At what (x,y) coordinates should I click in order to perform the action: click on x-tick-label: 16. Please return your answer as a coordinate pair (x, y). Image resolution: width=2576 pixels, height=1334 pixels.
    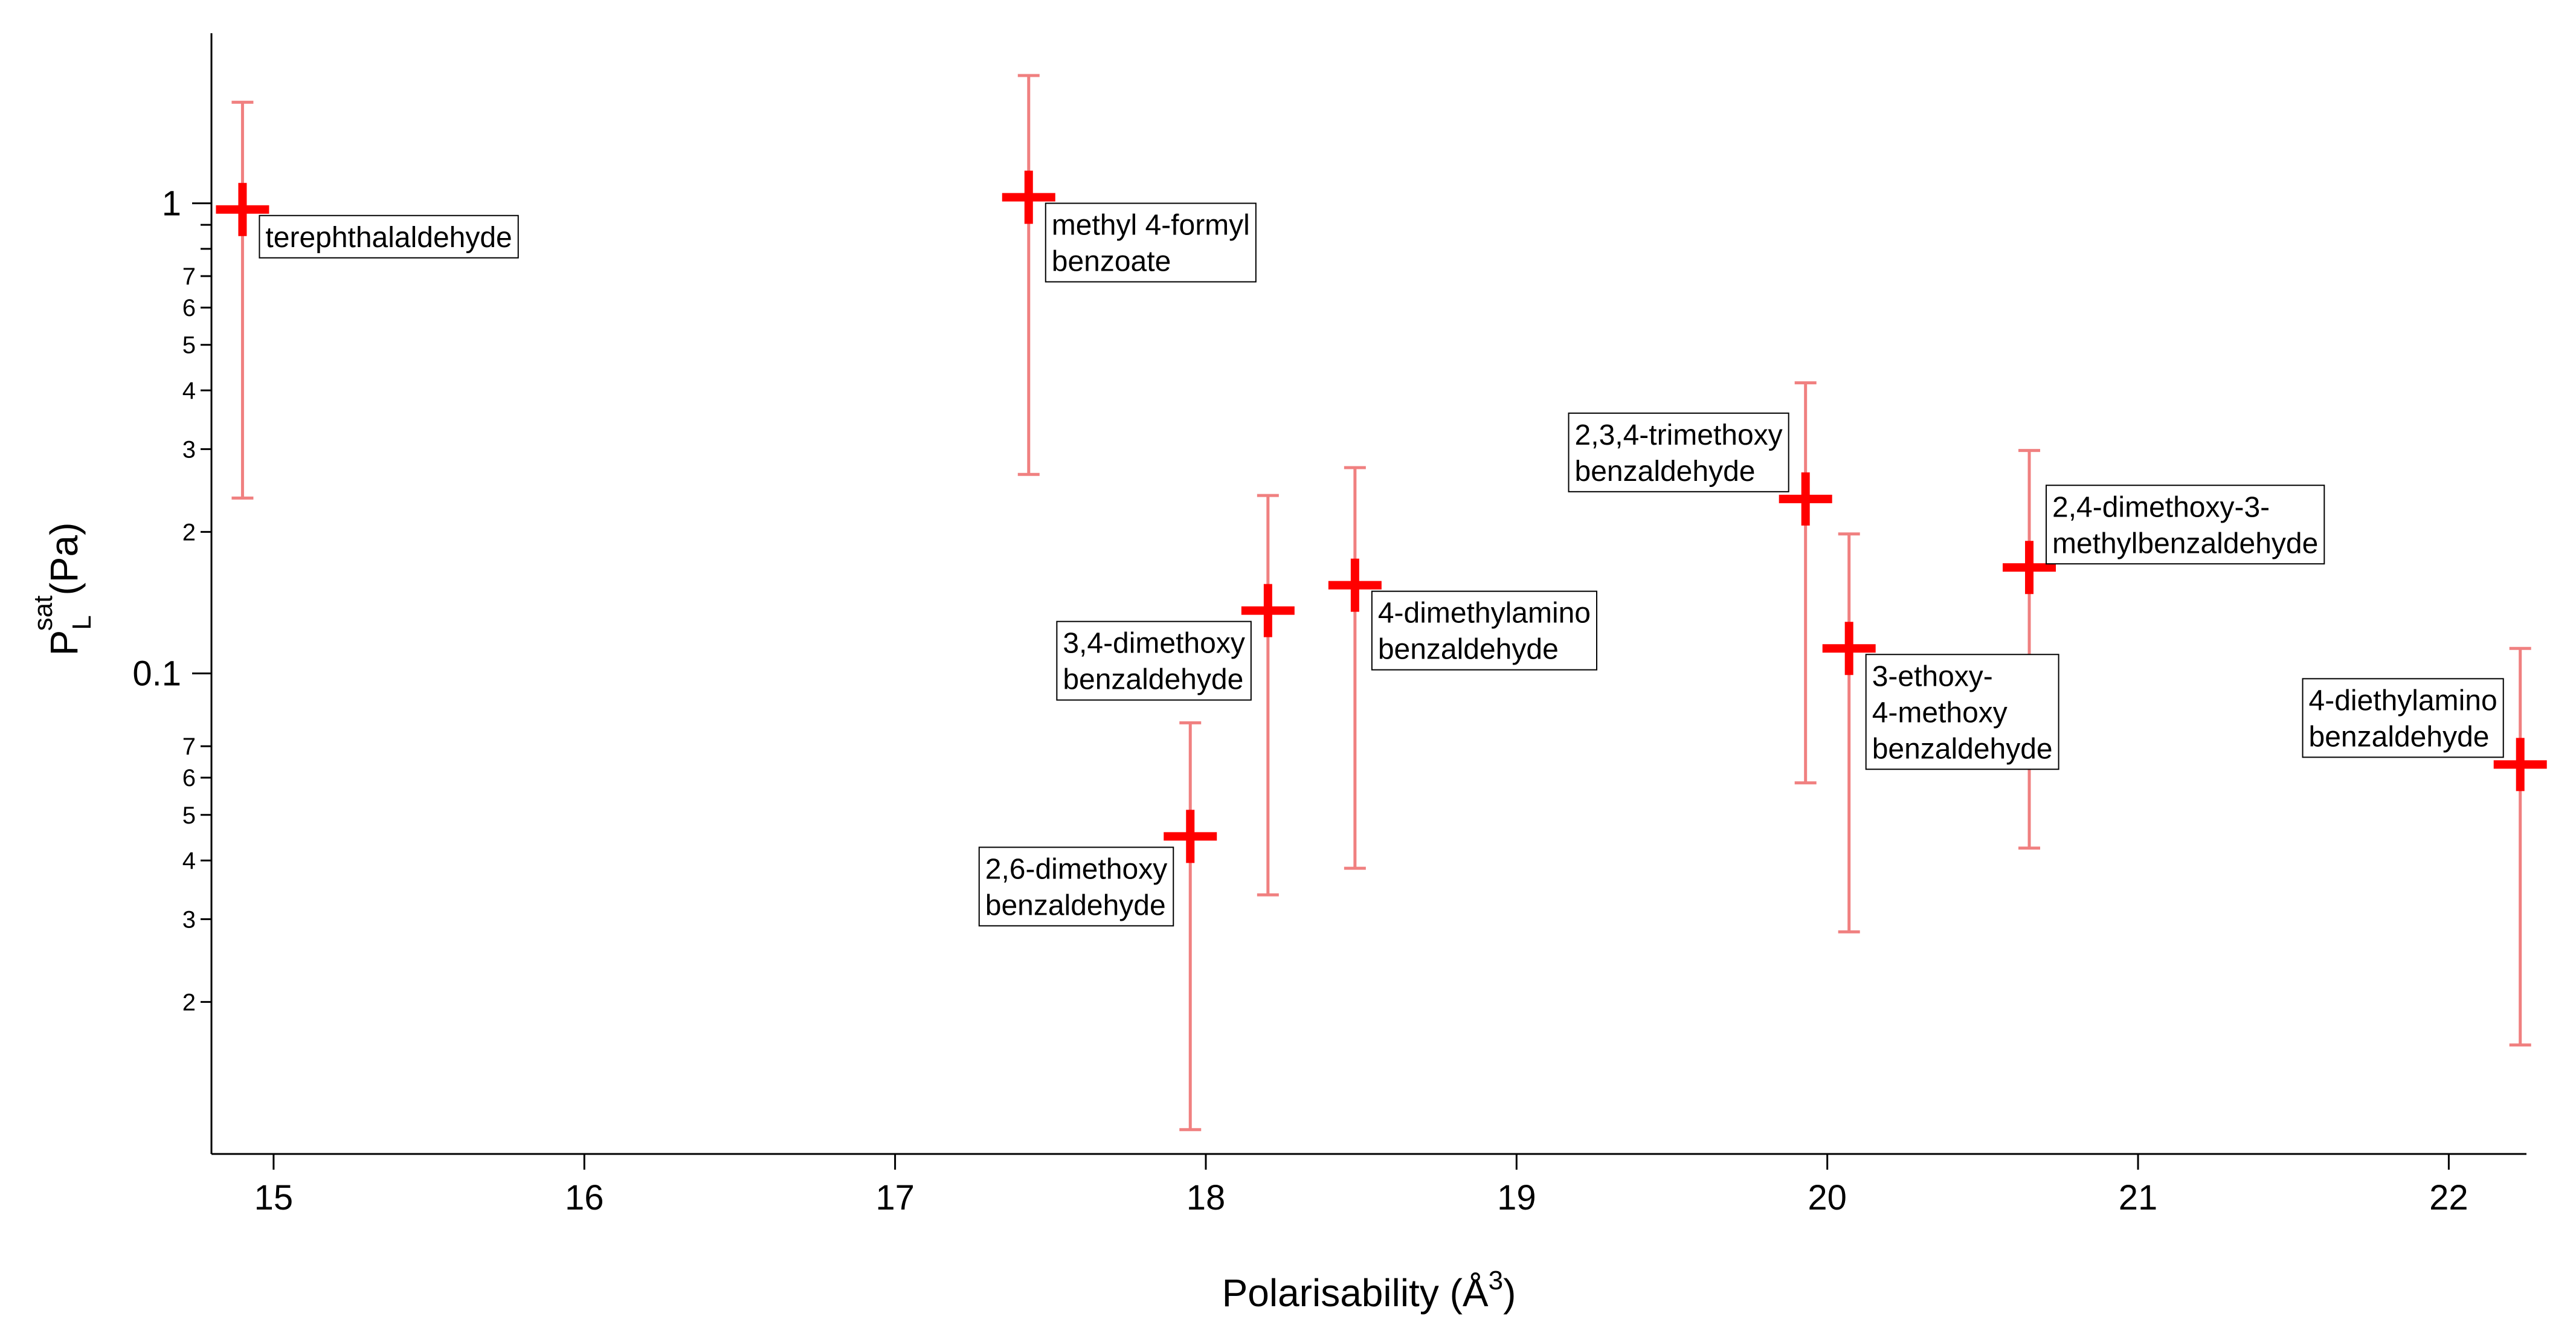
    Looking at the image, I should click on (584, 1197).